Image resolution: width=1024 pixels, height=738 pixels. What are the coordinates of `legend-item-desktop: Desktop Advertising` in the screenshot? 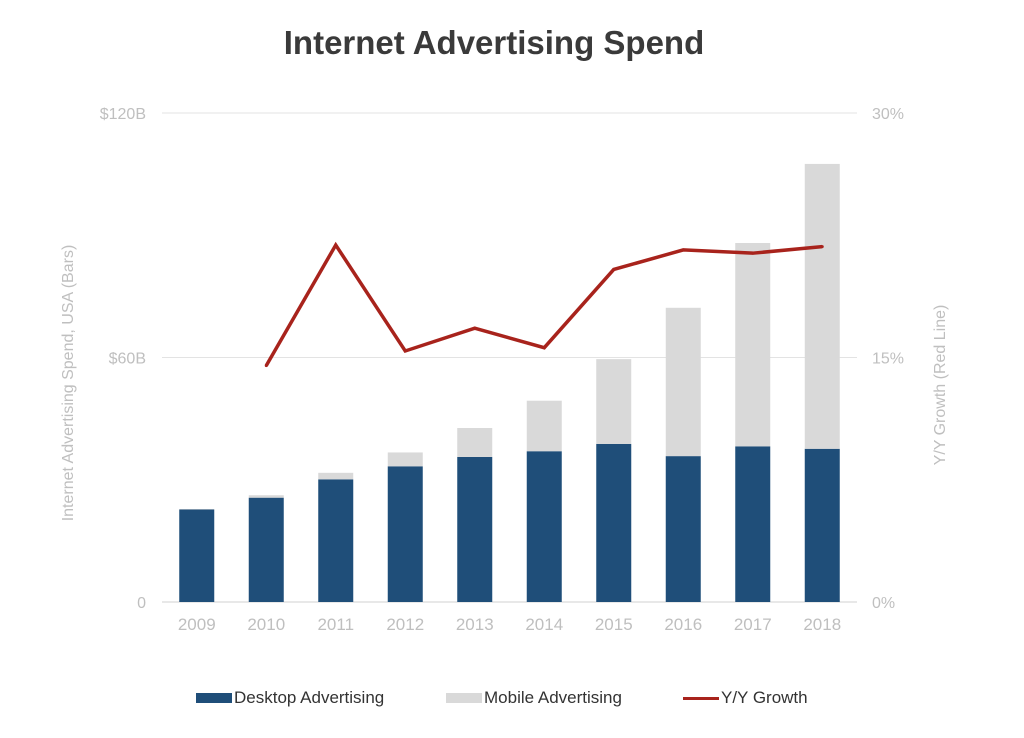 It's located at (290, 698).